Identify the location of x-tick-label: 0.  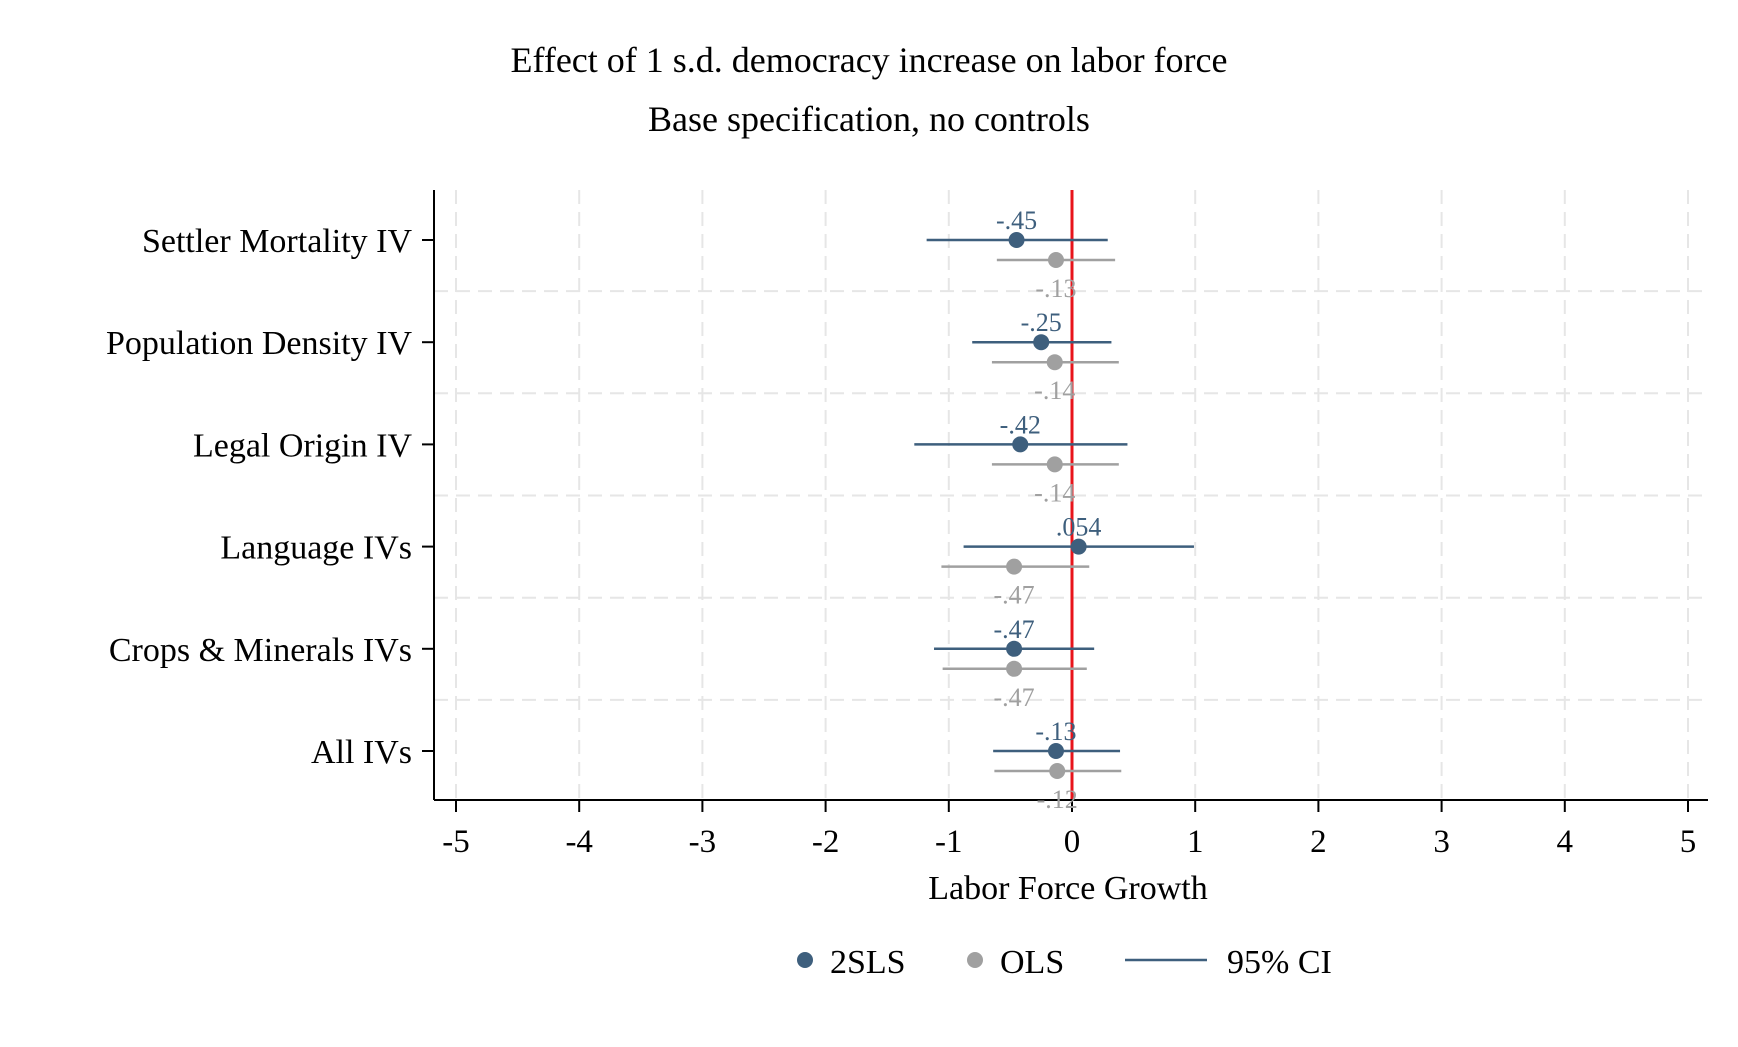
(1072, 842).